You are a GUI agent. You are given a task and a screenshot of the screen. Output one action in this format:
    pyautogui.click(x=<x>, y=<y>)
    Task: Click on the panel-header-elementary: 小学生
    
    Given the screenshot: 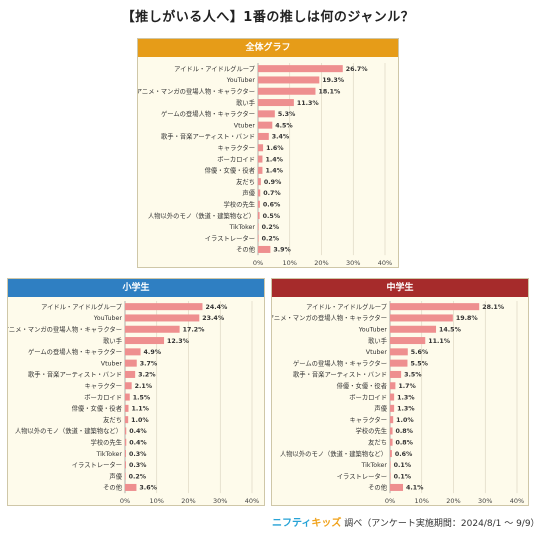 What is the action you would take?
    pyautogui.click(x=136, y=288)
    